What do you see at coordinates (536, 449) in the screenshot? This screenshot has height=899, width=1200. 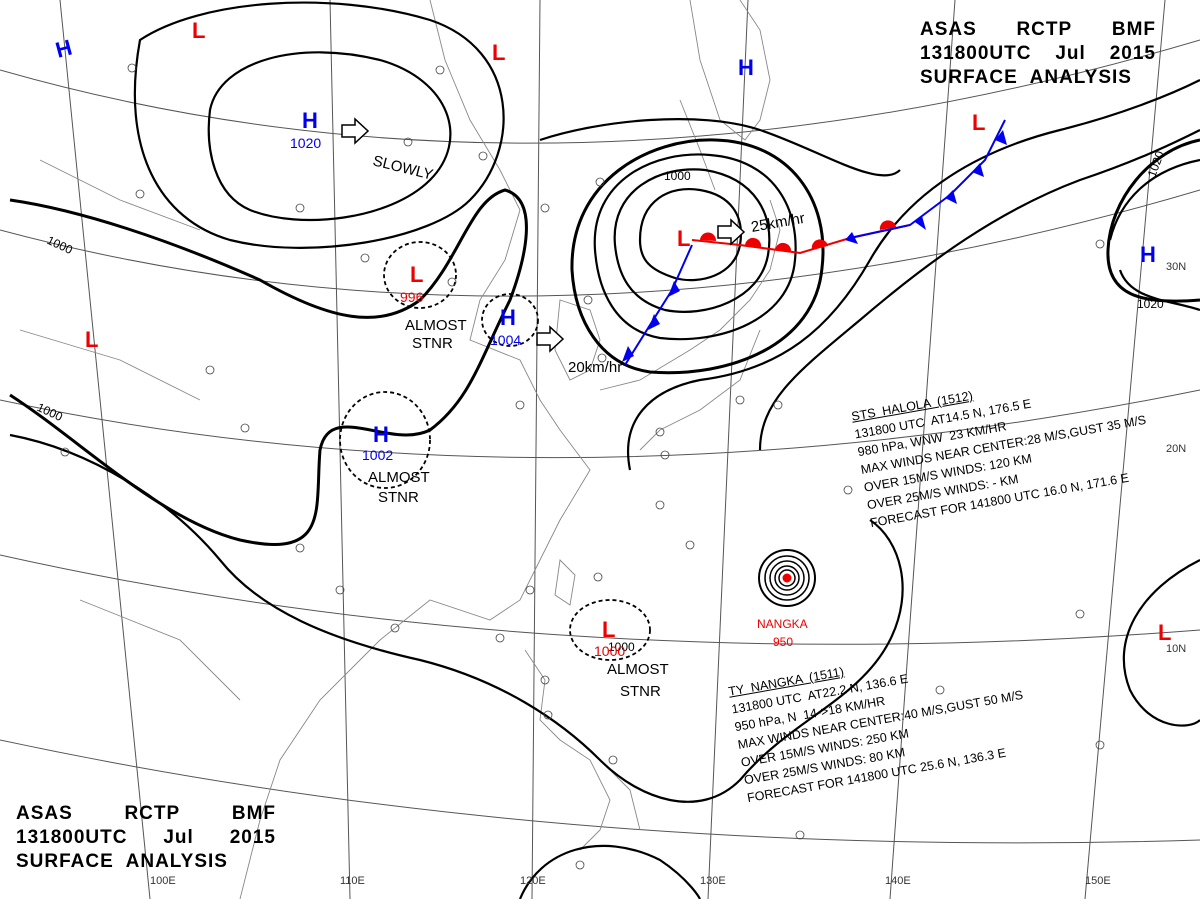 I see `meridian-120e` at bounding box center [536, 449].